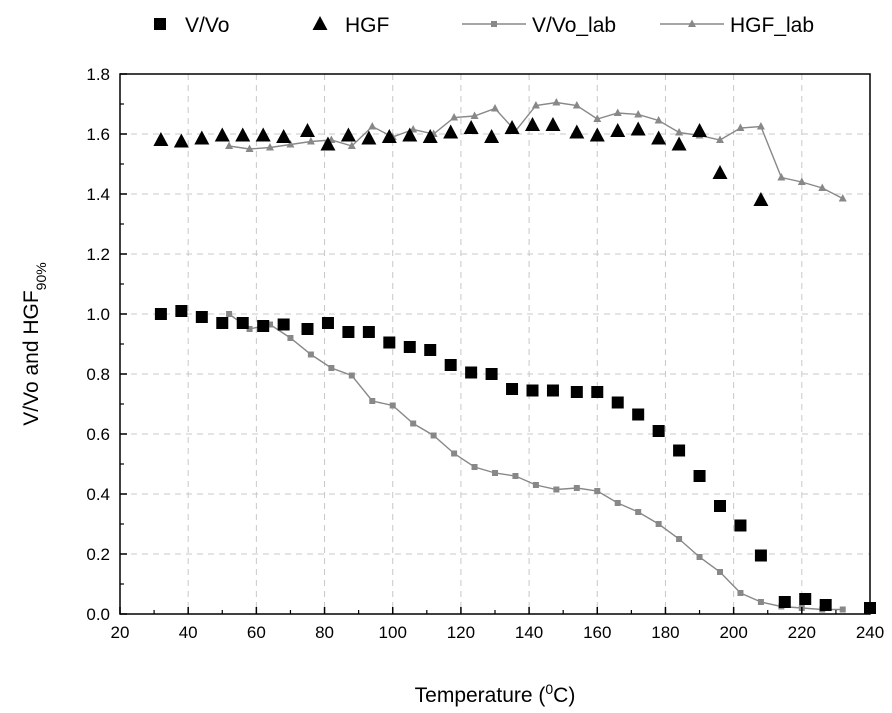 The height and width of the screenshot is (713, 892). I want to click on y-tick-label: 1.2, so click(98, 254).